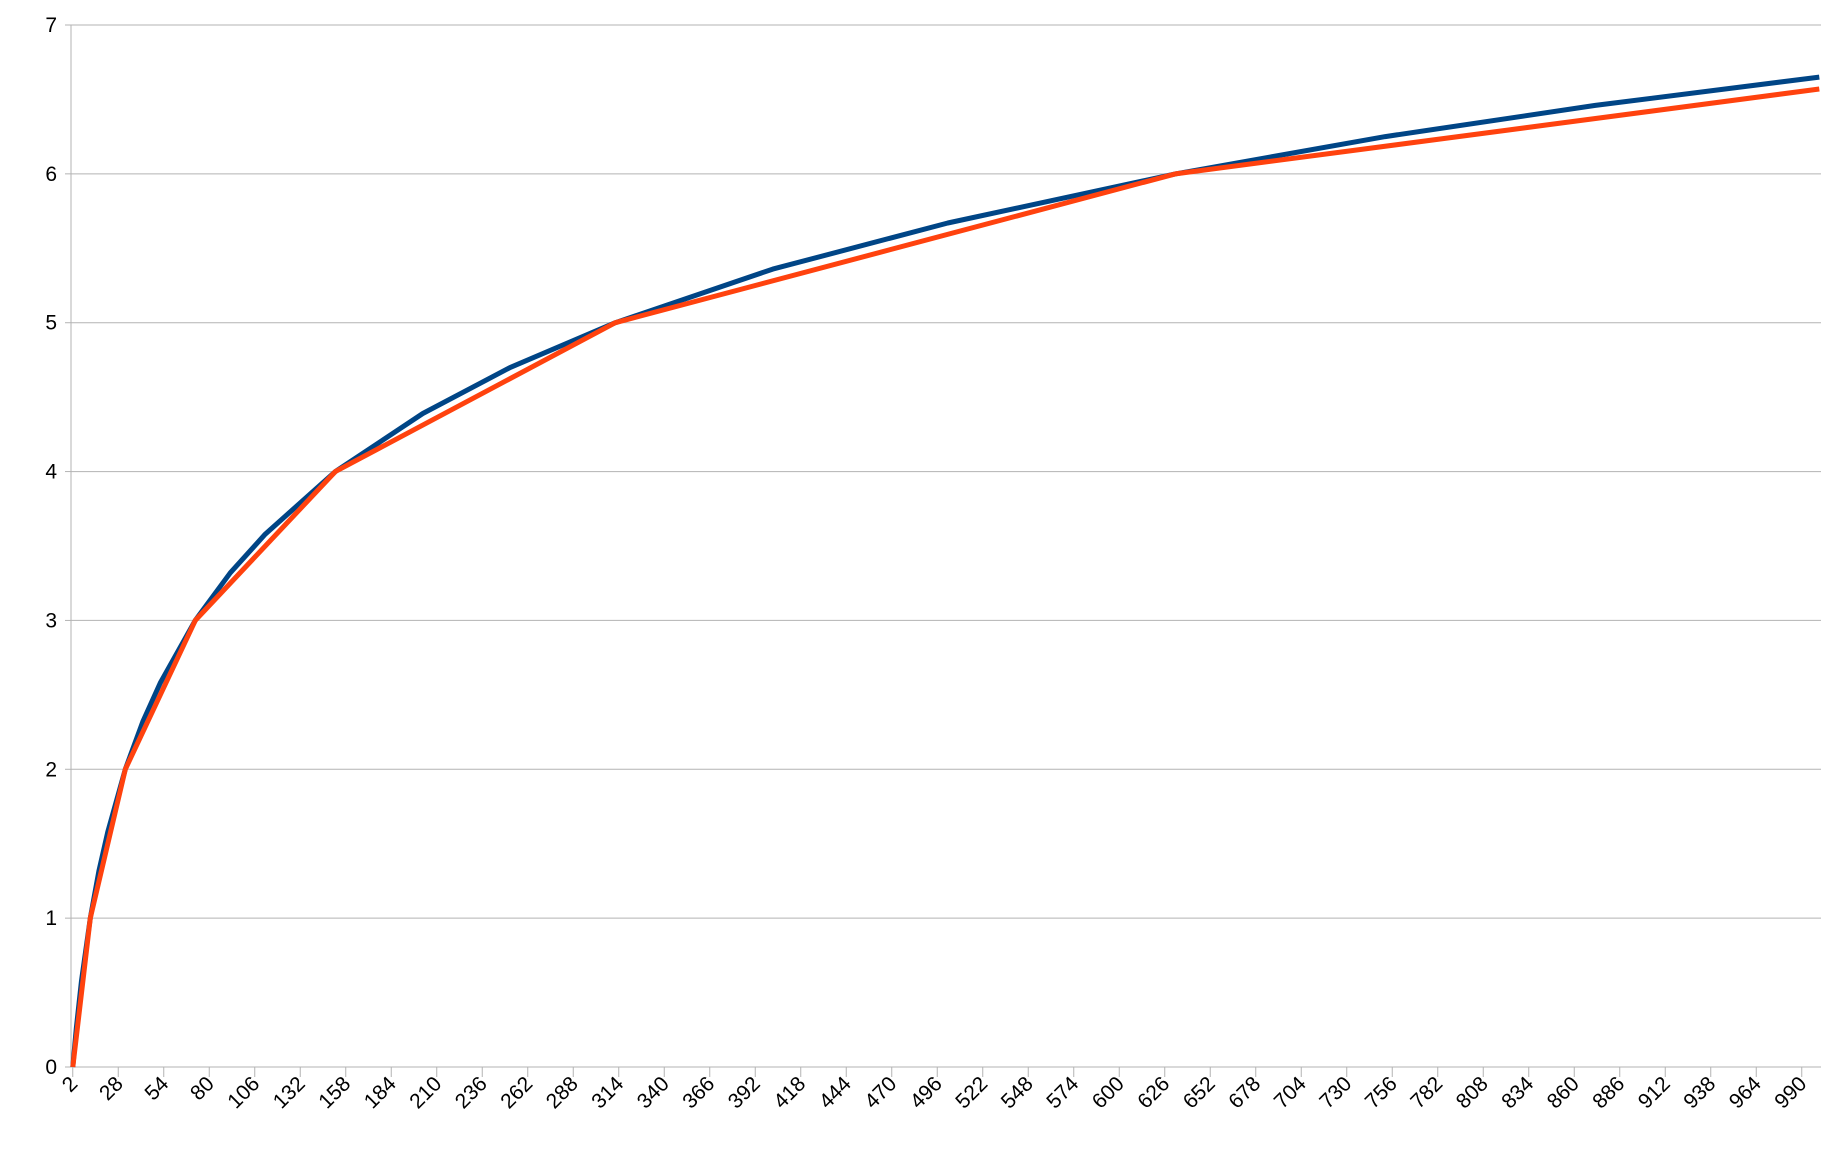  I want to click on y-tick-label: 3, so click(51, 620).